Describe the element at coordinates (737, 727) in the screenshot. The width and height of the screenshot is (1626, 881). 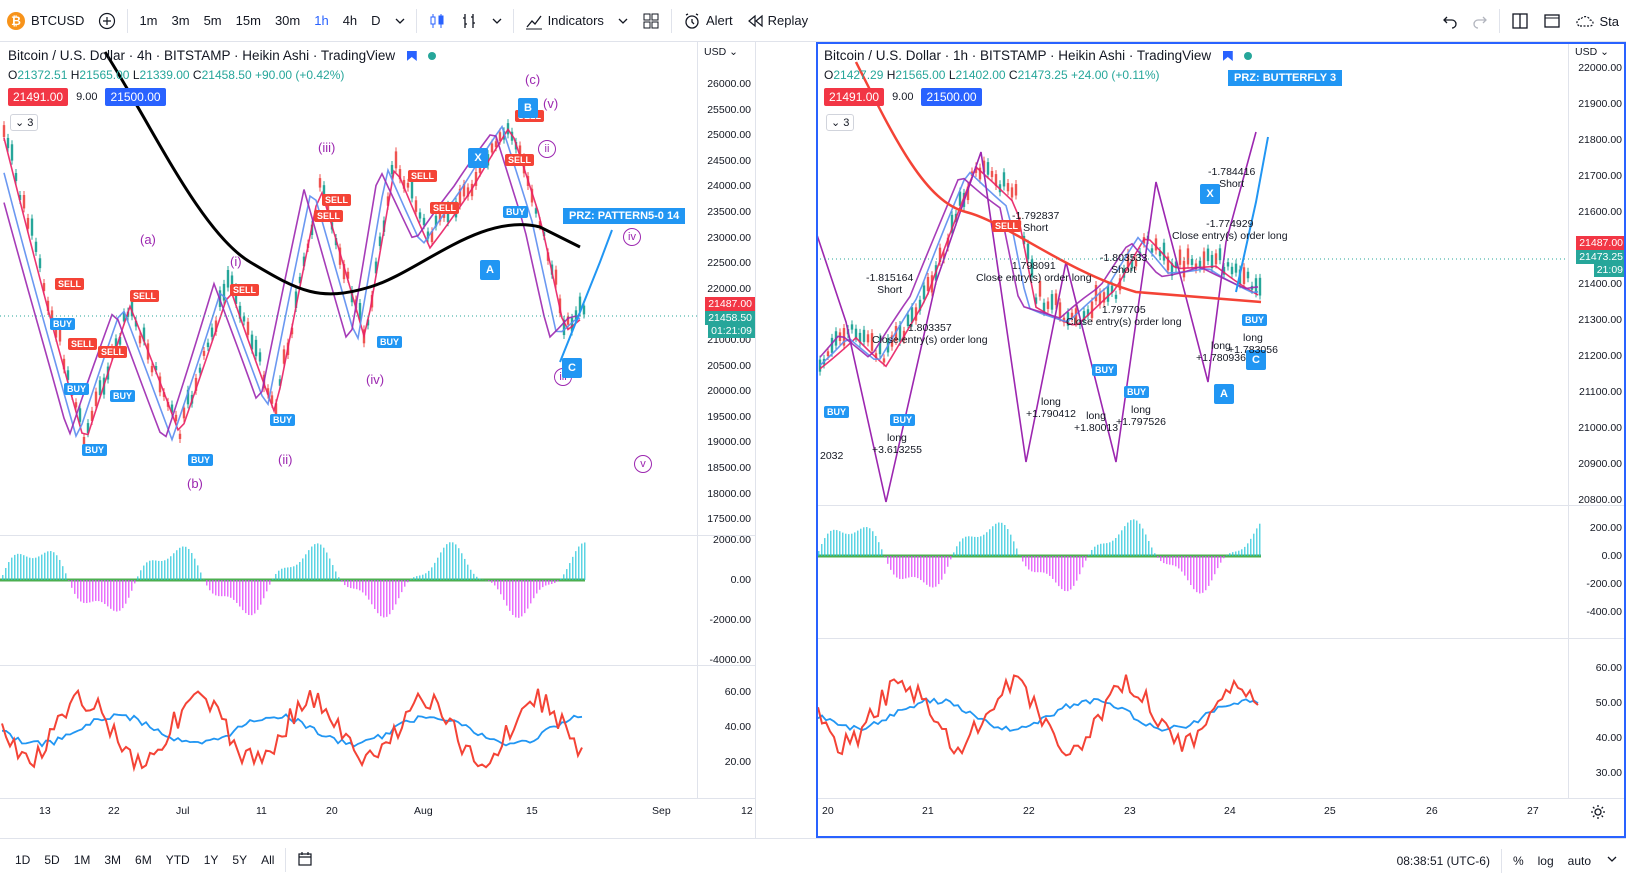
I see `indicator-tick: 40.00` at that location.